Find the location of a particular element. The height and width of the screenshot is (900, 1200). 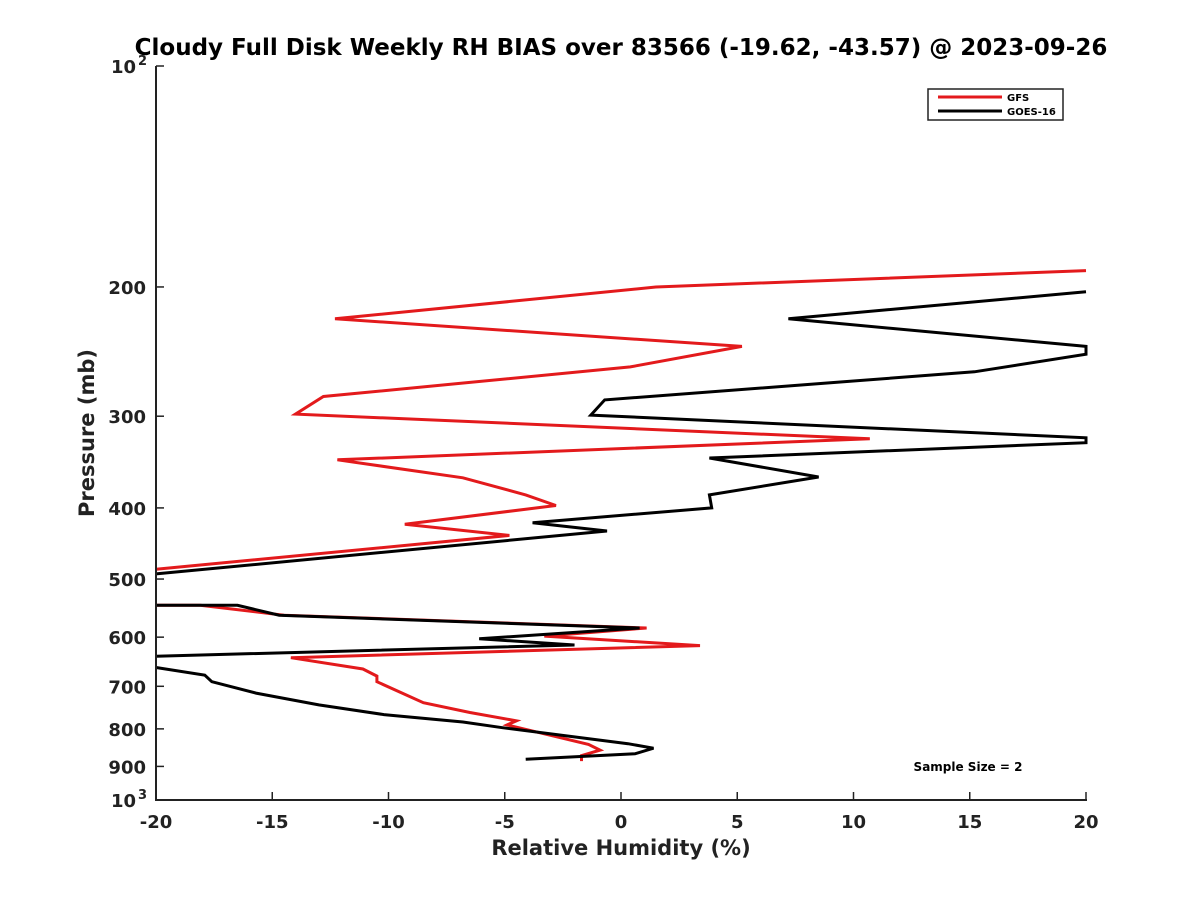

y-tick-exponent: 3 is located at coordinates (142, 795).